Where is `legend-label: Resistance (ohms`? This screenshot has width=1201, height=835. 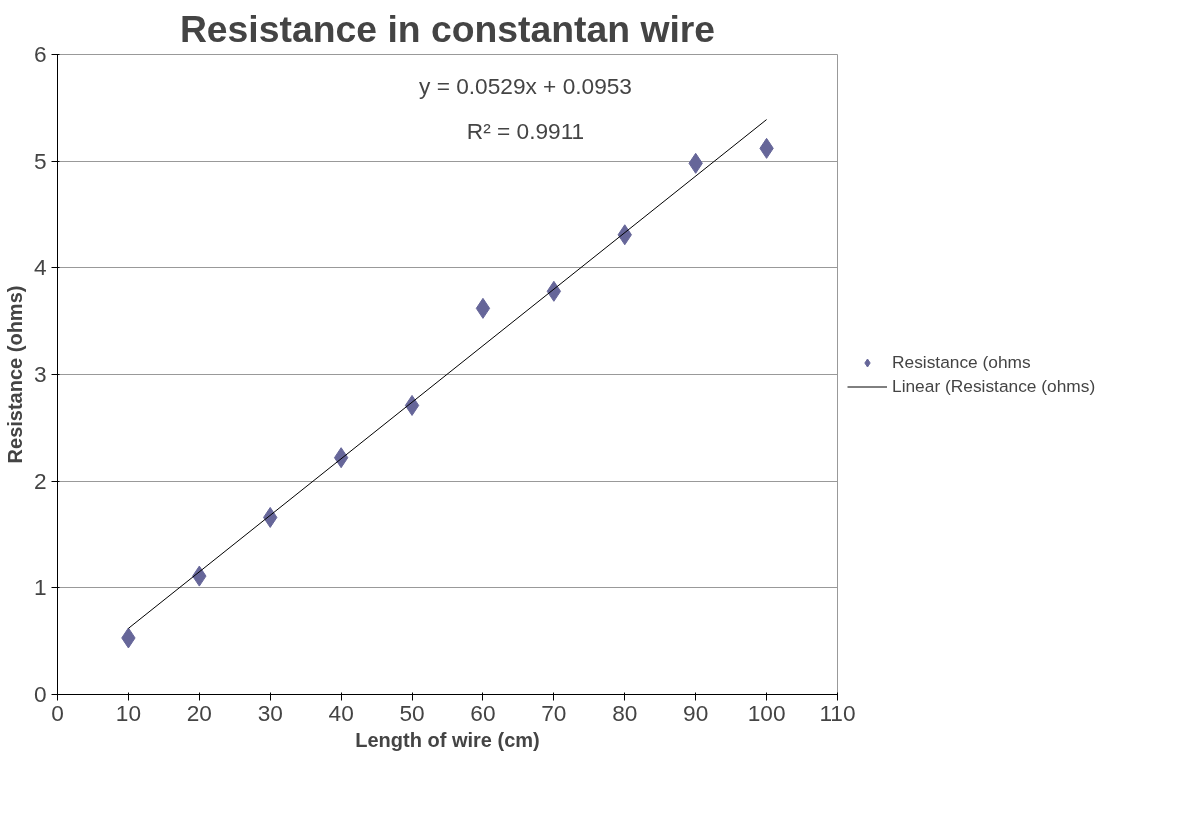 legend-label: Resistance (ohms is located at coordinates (961, 362).